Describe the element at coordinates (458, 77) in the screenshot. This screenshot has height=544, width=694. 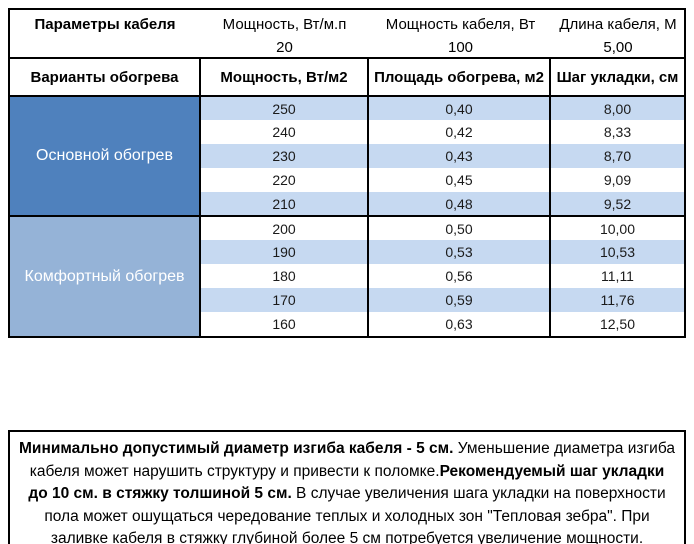
I see `header-area: Площадь обогрева, м2` at that location.